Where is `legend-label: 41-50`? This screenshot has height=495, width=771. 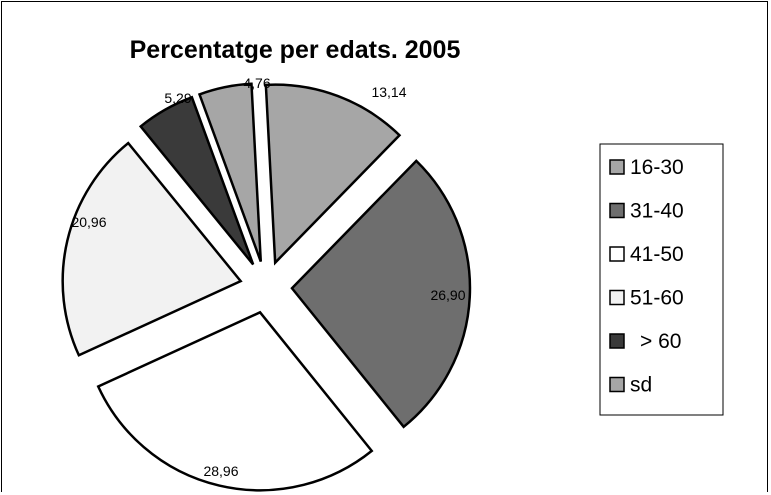
legend-label: 41-50 is located at coordinates (657, 254).